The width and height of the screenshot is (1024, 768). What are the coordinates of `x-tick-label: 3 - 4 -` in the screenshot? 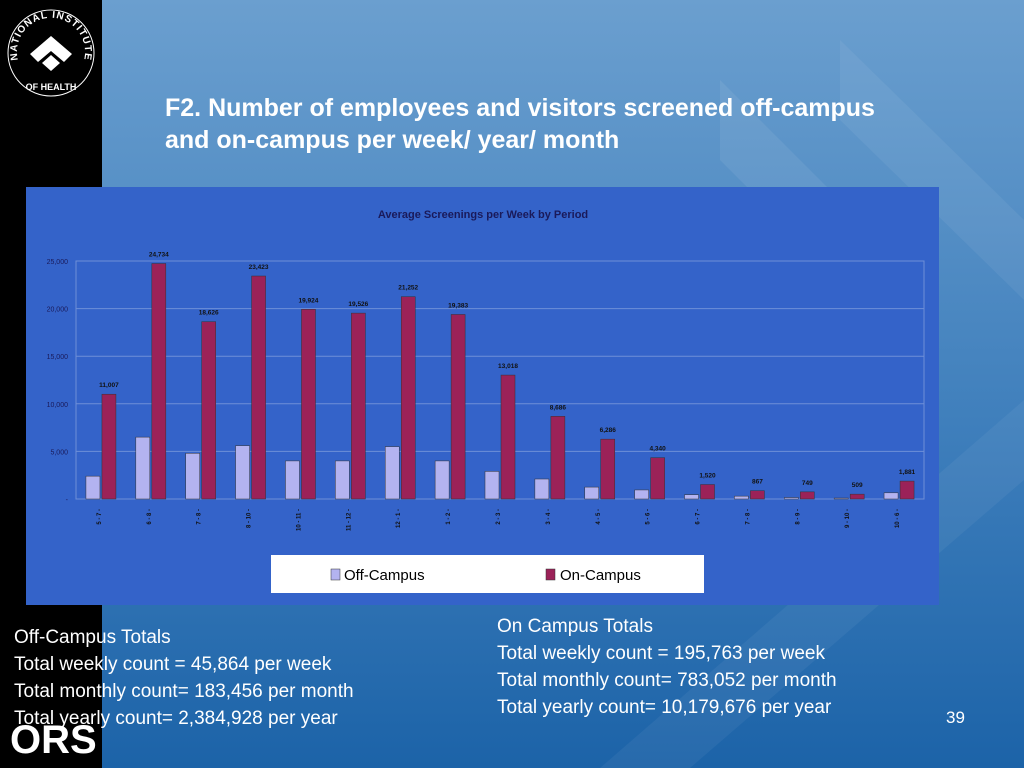 It's located at (549, 517).